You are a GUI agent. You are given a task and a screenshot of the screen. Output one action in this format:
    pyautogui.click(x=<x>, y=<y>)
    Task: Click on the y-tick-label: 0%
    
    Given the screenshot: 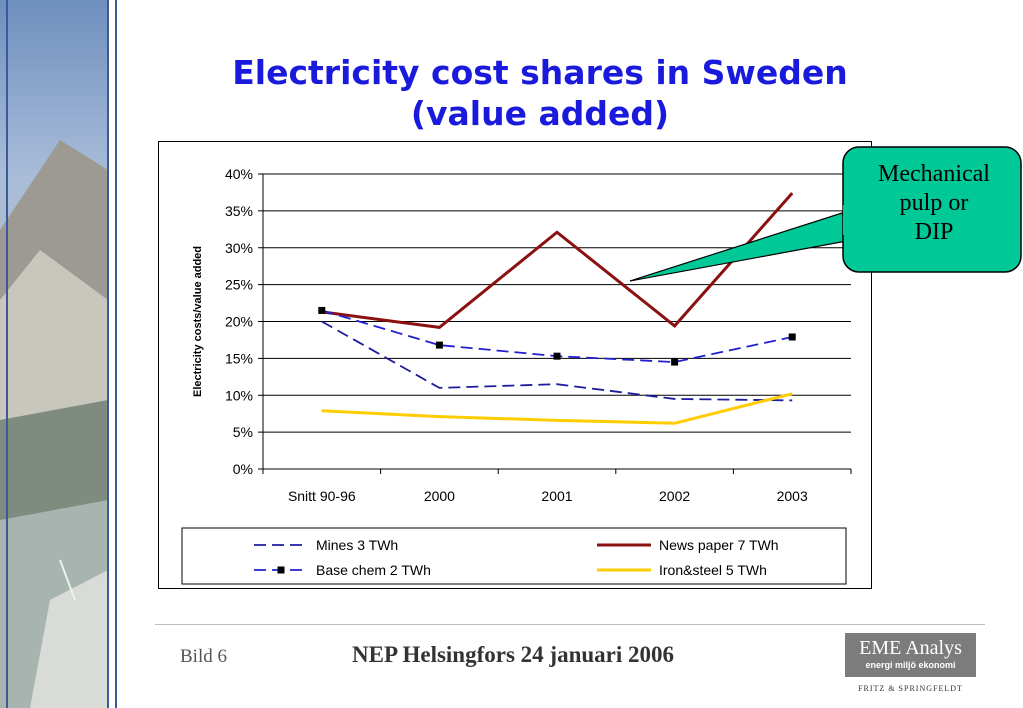 What is the action you would take?
    pyautogui.click(x=243, y=469)
    